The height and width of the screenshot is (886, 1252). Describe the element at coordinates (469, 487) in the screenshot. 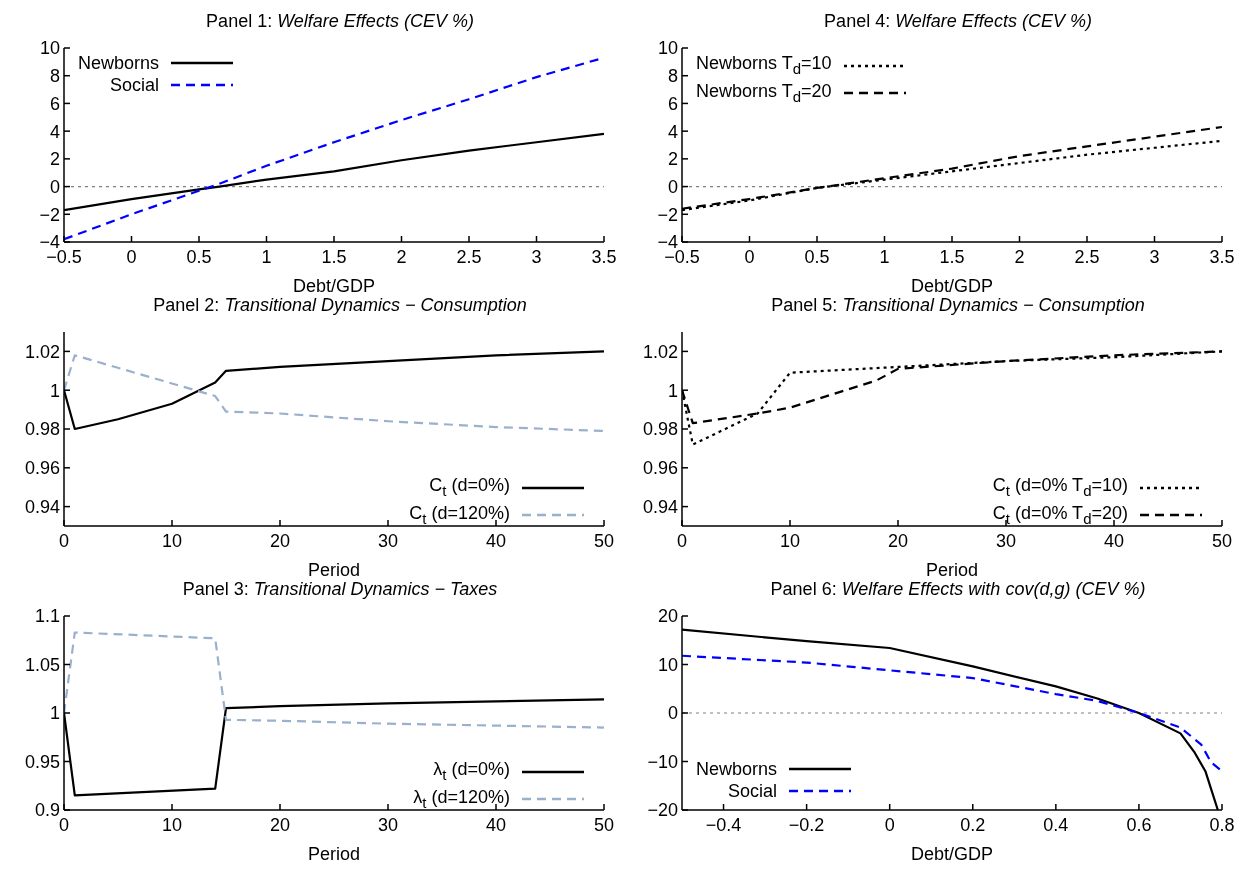

I see `legend-label: C$_{t}$ (d=0%)` at that location.